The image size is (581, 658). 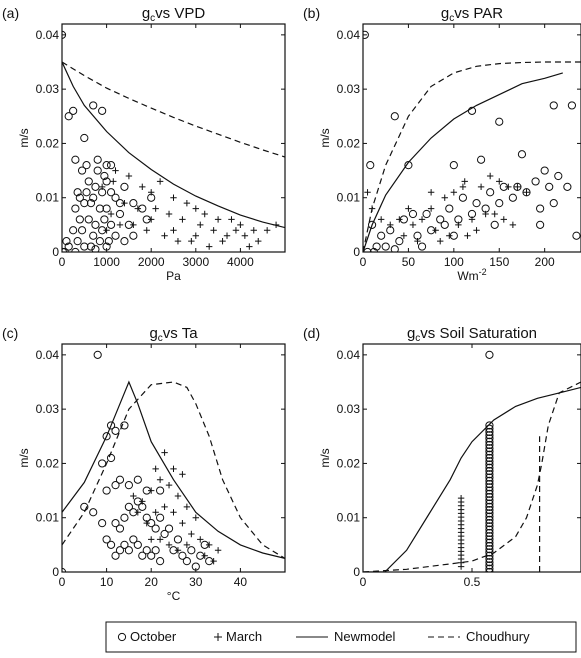 What do you see at coordinates (173, 141) in the screenshot?
I see `data-layer` at bounding box center [173, 141].